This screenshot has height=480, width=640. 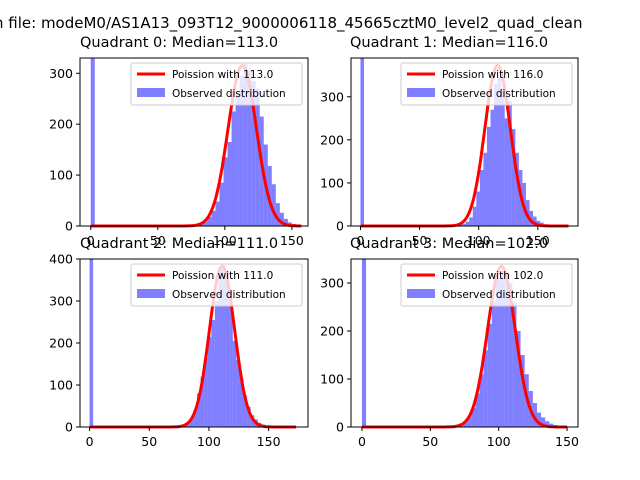 What do you see at coordinates (222, 75) in the screenshot?
I see `legend-line-label: Poission with 113.0` at bounding box center [222, 75].